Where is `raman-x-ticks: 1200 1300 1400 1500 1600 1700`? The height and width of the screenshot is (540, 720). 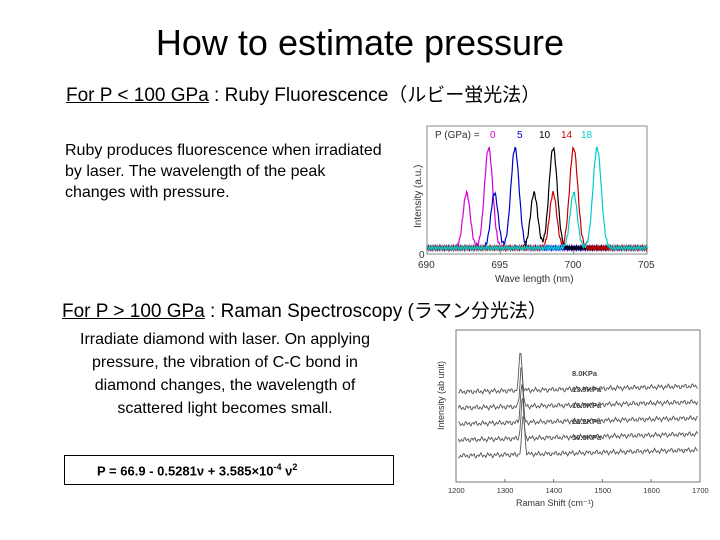 raman-x-ticks: 1200 1300 1400 1500 1600 1700 is located at coordinates (578, 487).